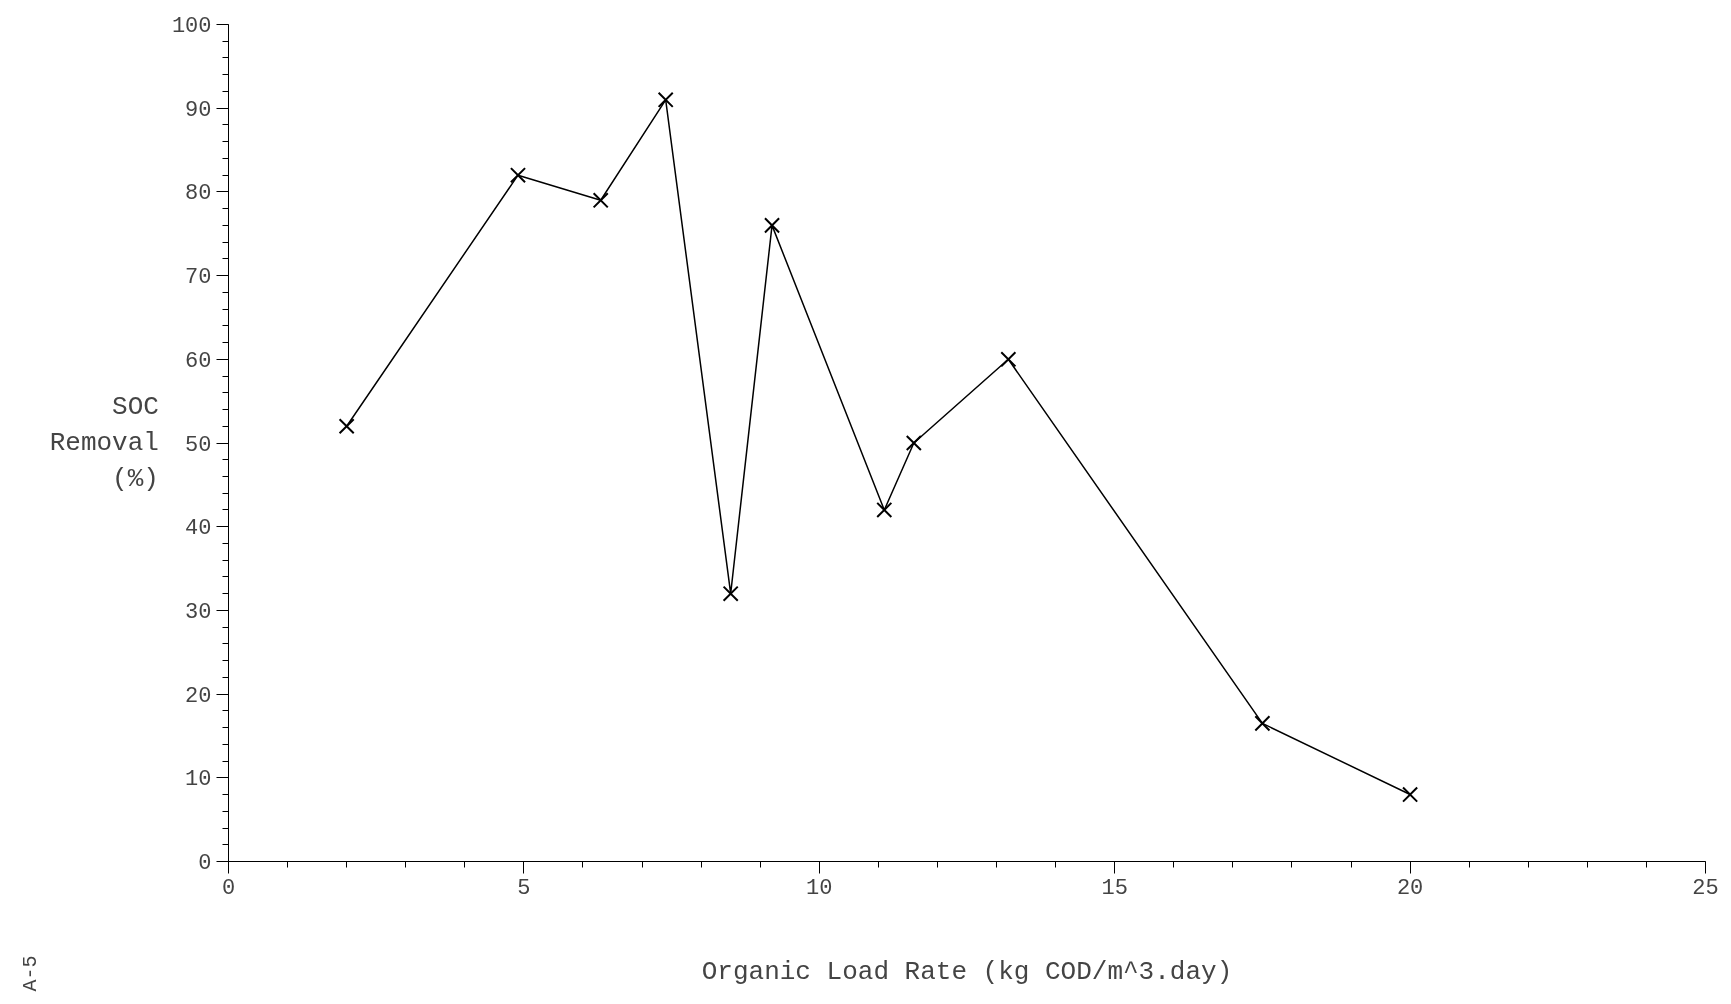  Describe the element at coordinates (967, 971) in the screenshot. I see `x-axis-title: Organic Load Rate (kg COD/m^3.day)` at that location.